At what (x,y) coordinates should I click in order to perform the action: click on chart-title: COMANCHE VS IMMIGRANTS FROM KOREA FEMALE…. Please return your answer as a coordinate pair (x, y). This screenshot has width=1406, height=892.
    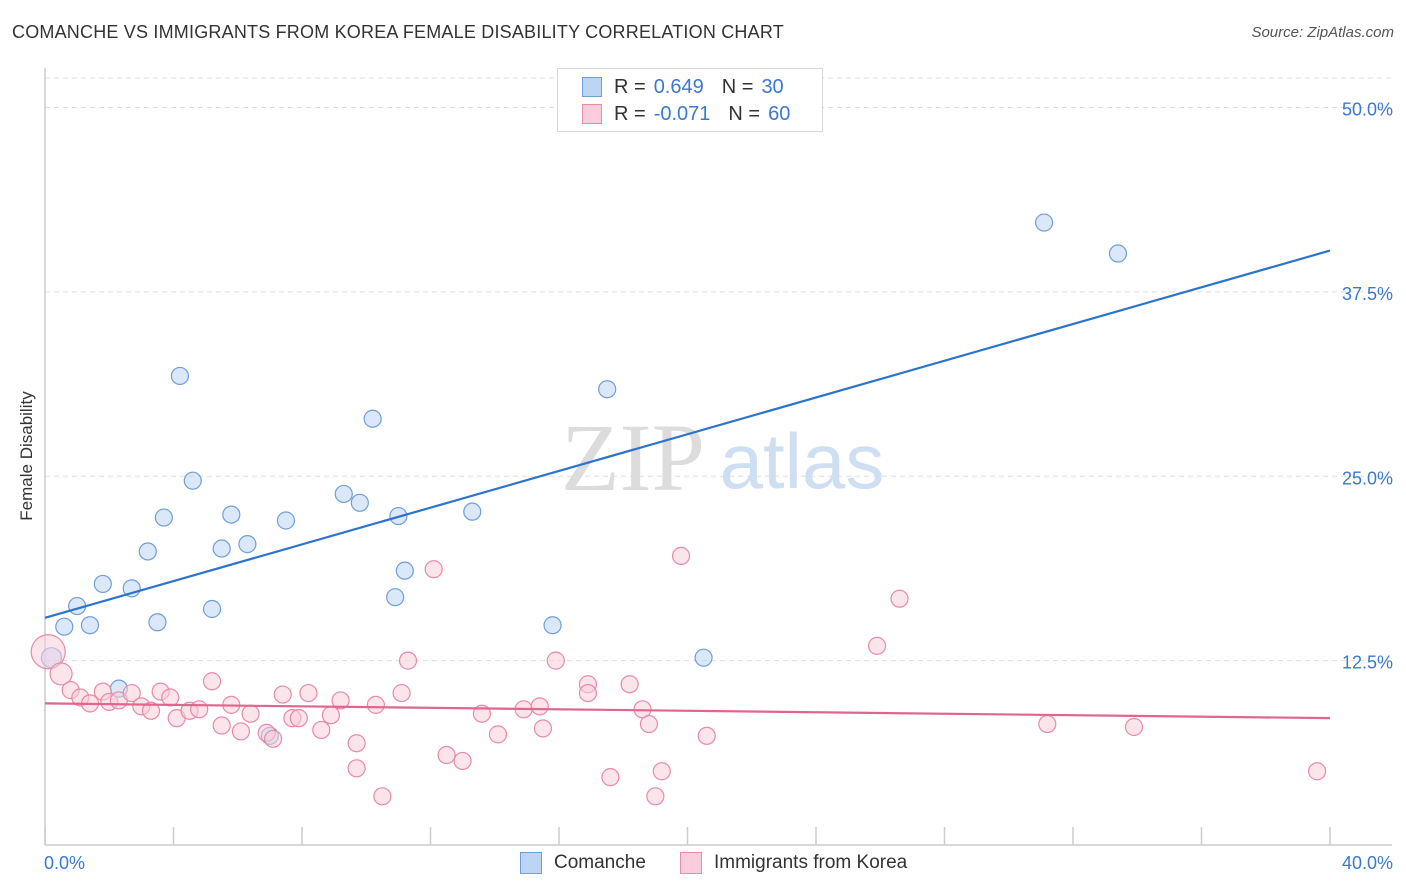
    Looking at the image, I should click on (398, 32).